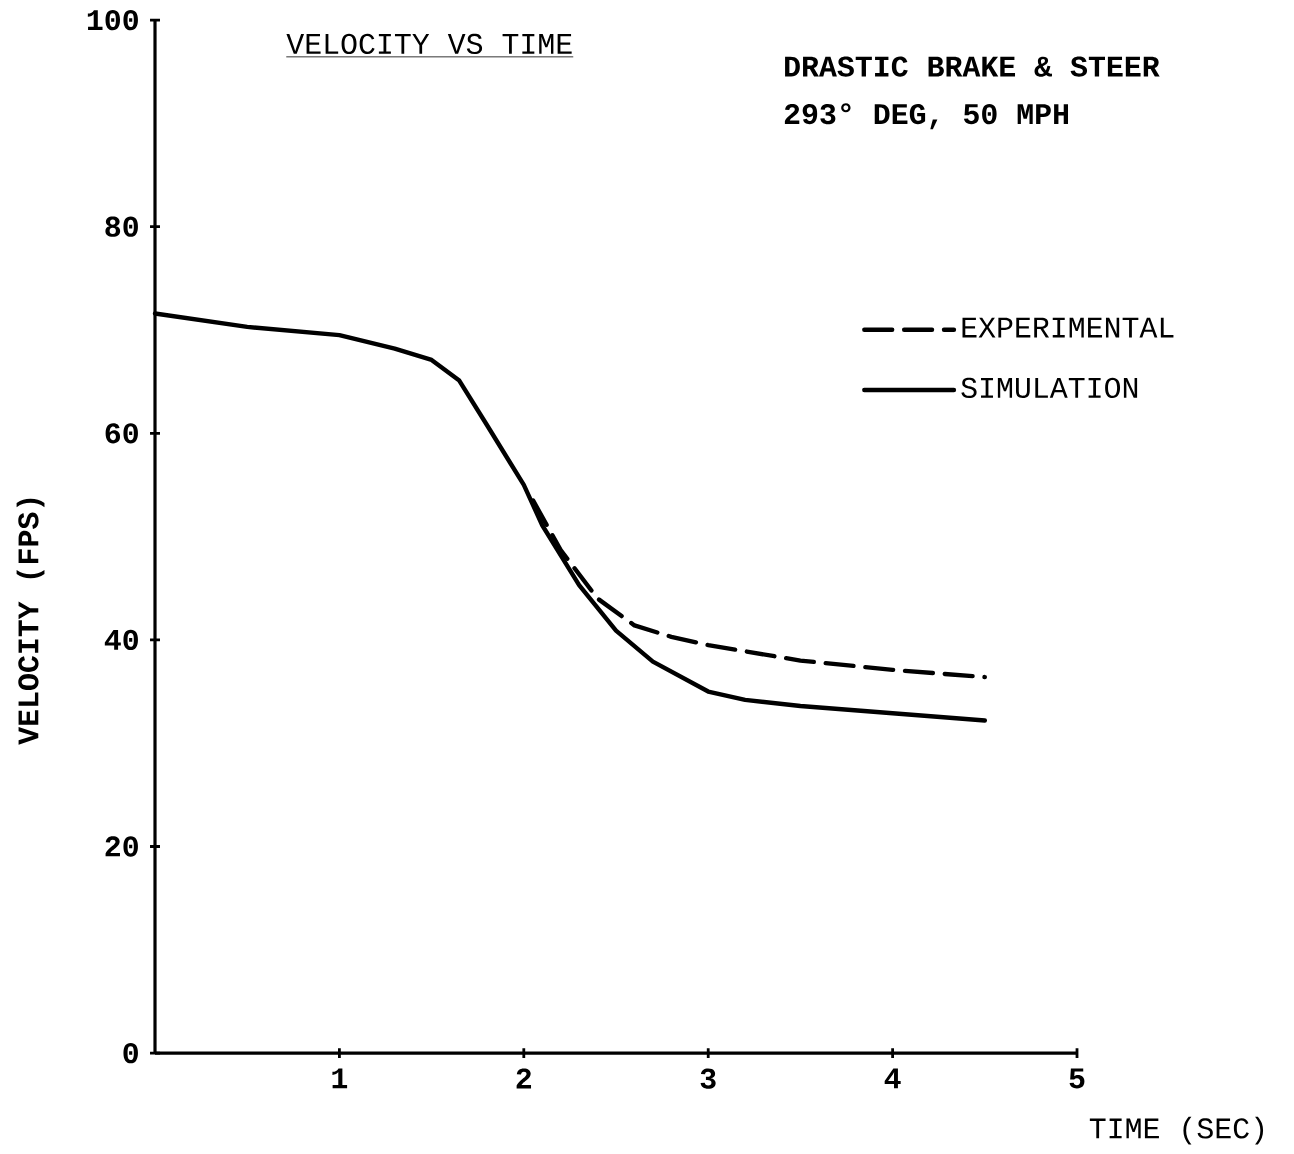 The width and height of the screenshot is (1294, 1154). Describe the element at coordinates (121, 846) in the screenshot. I see `y-tick-label: 20` at that location.